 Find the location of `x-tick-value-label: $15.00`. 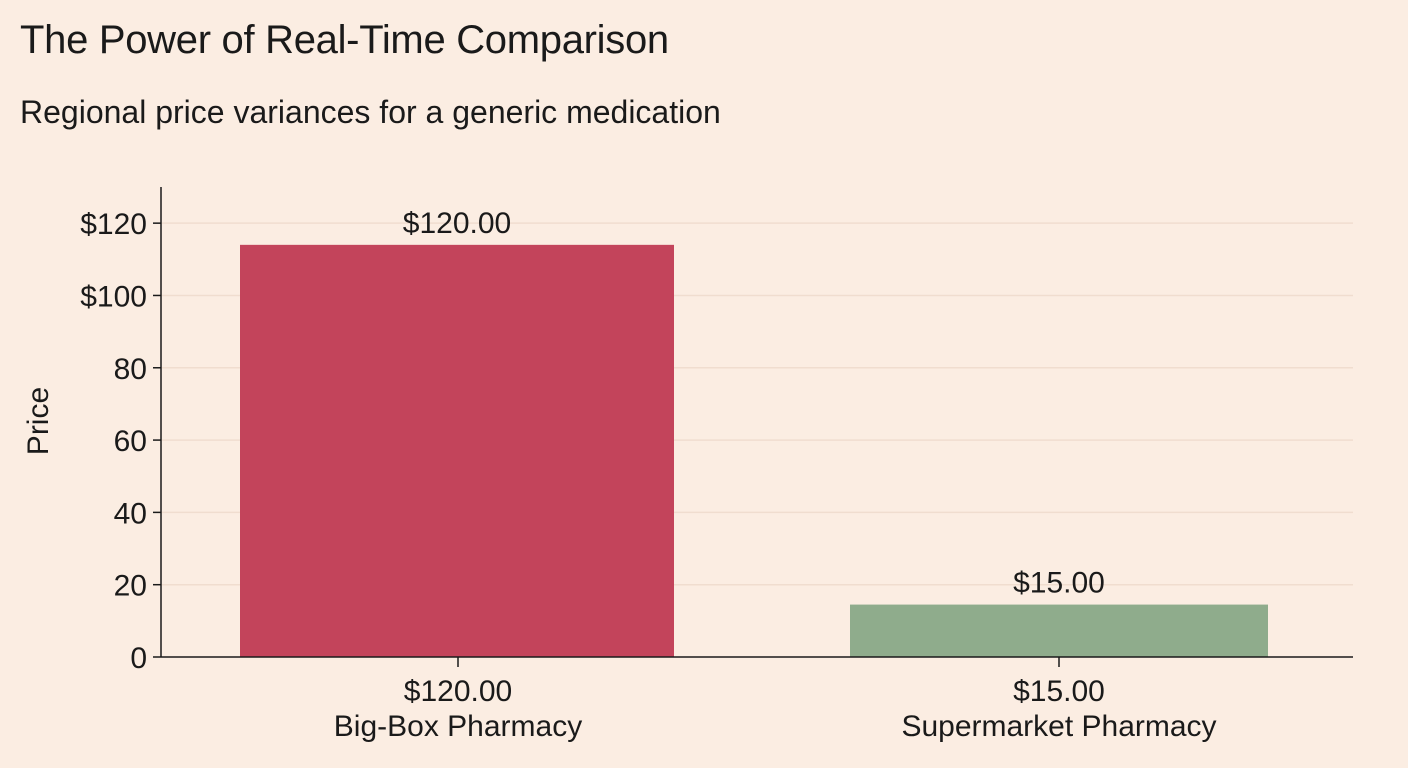

x-tick-value-label: $15.00 is located at coordinates (1059, 691).